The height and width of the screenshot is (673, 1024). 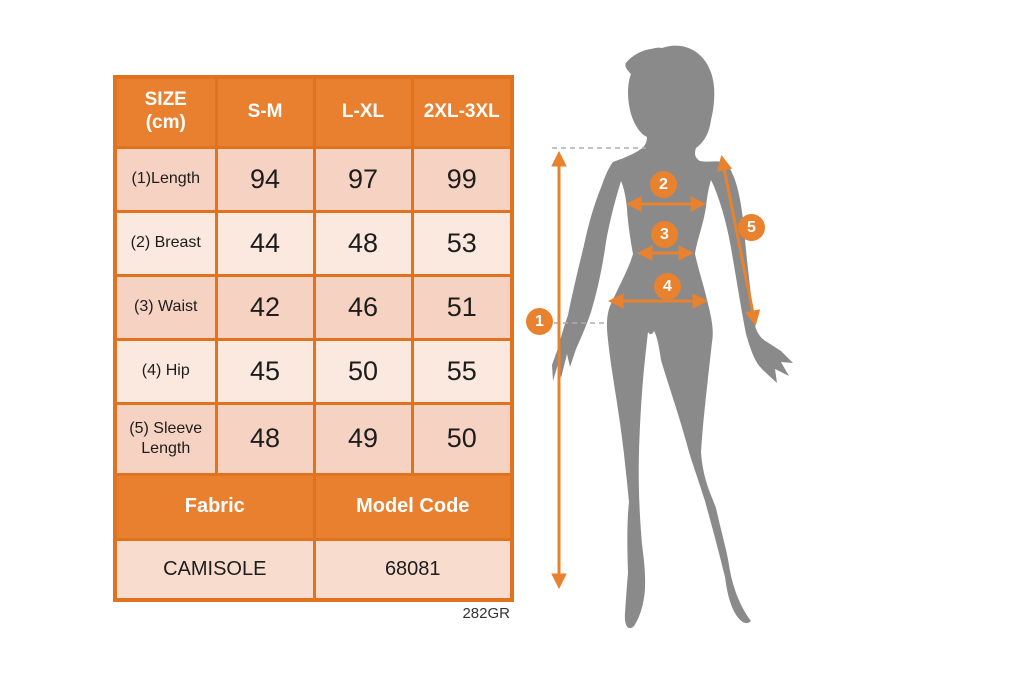 I want to click on measure-badge-sleeve: 5, so click(x=751, y=227).